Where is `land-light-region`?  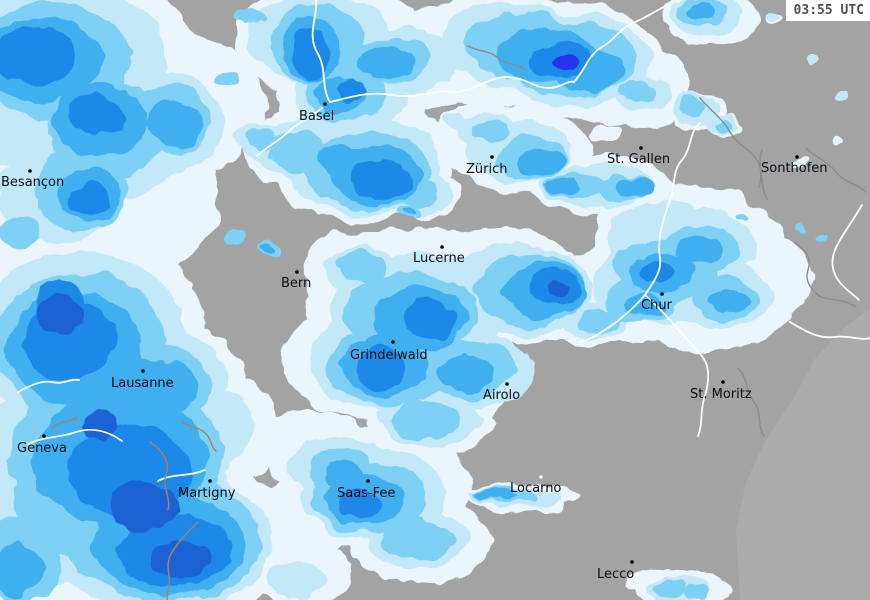
land-light-region is located at coordinates (803, 454).